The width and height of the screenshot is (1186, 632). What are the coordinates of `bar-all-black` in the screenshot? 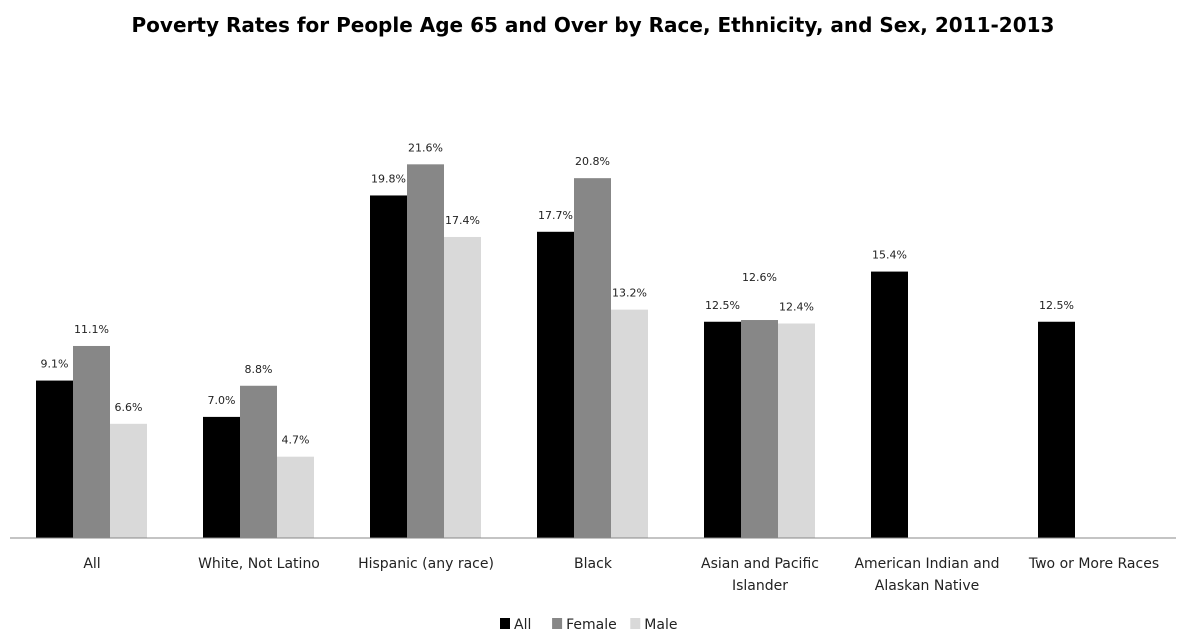 It's located at (555, 385).